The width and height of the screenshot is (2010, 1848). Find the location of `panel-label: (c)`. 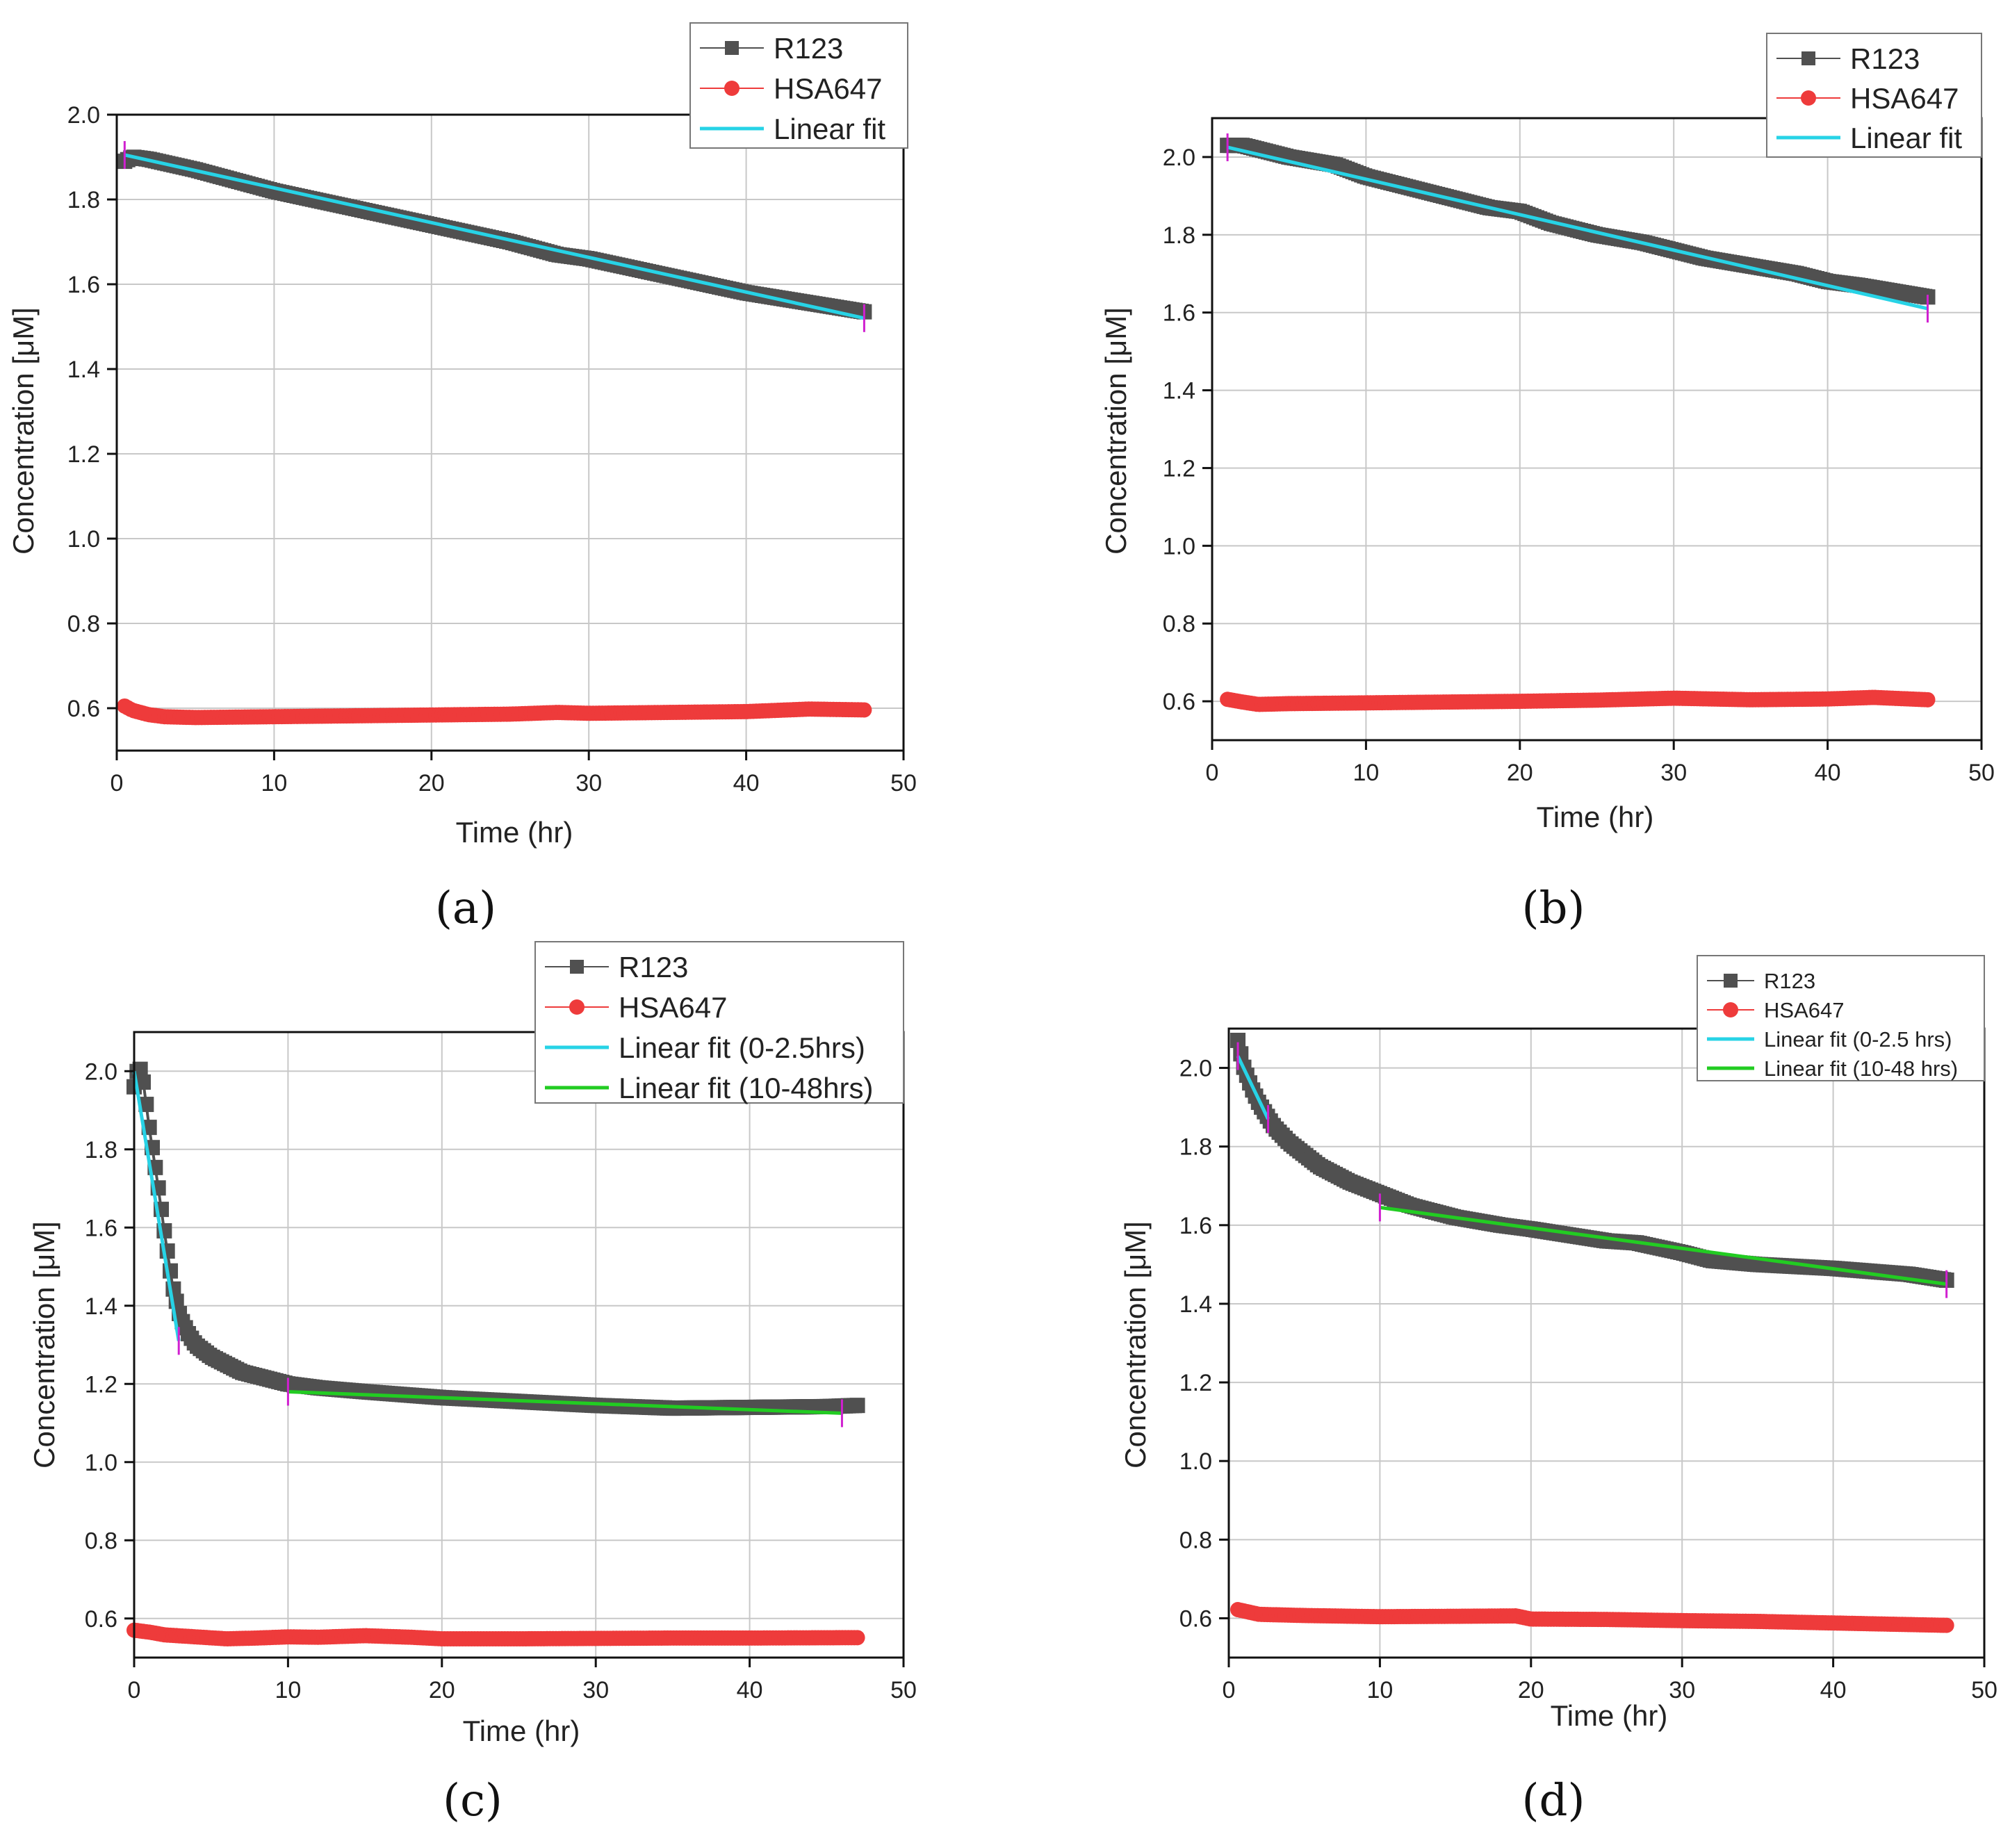

panel-label: (c) is located at coordinates (472, 1800).